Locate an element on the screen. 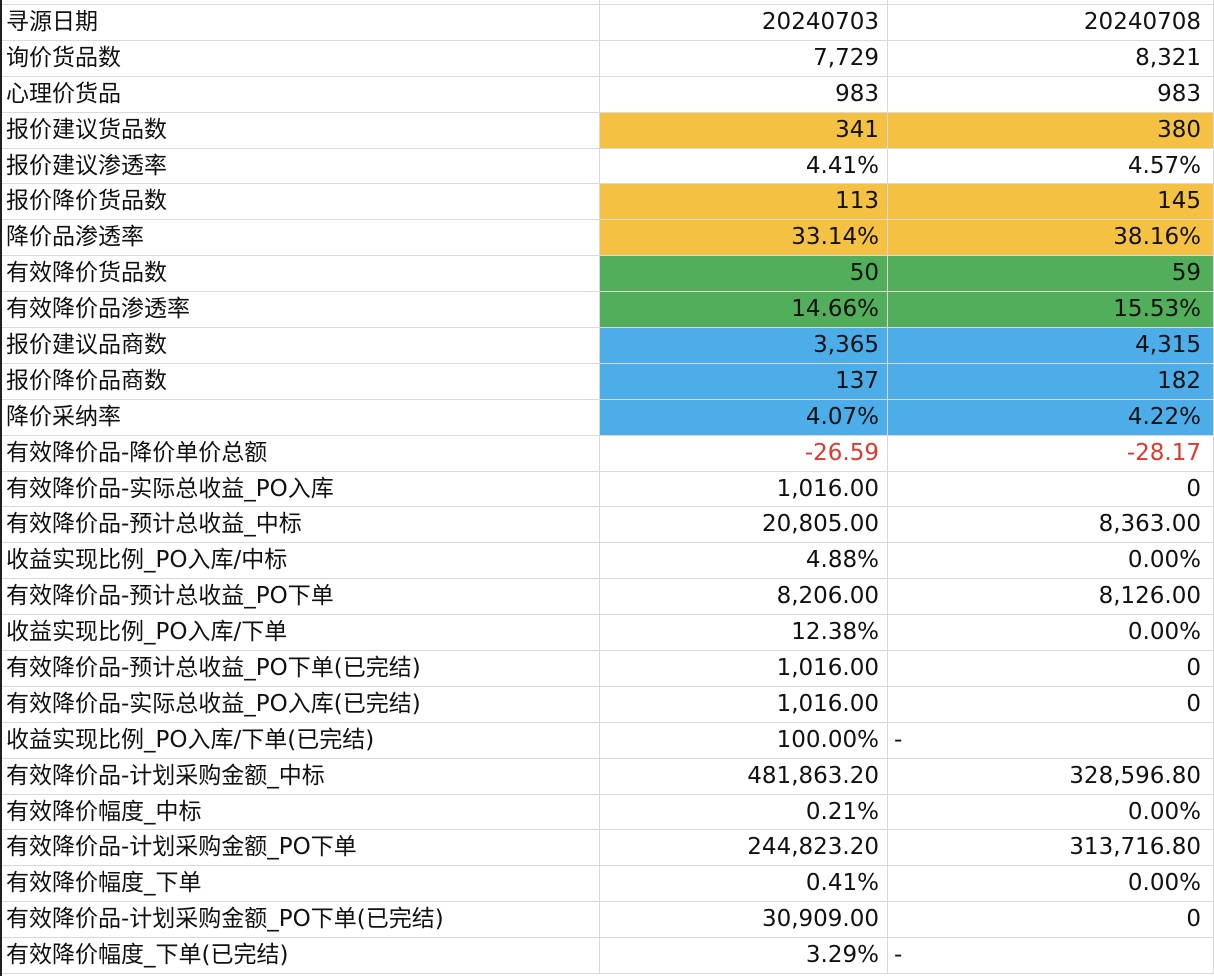  row-label-cell: 有效降价幅度_中标 is located at coordinates (300, 812).